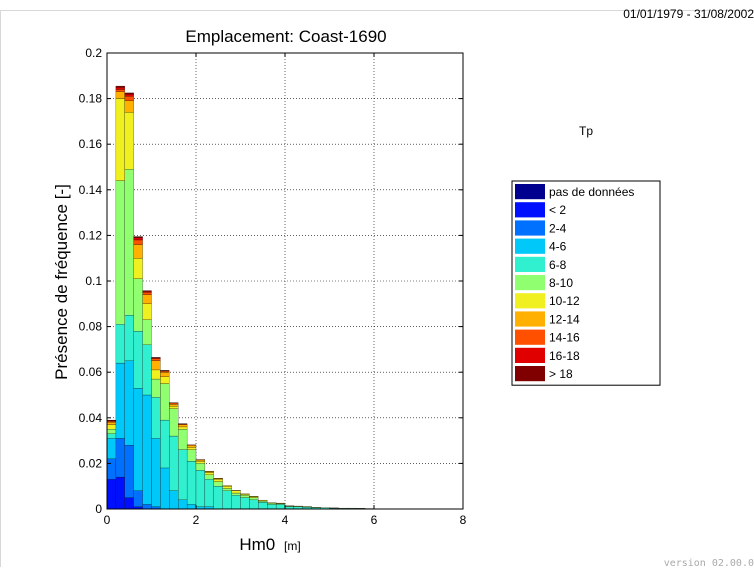  I want to click on y-tick-label: 0.2, so click(93, 53).